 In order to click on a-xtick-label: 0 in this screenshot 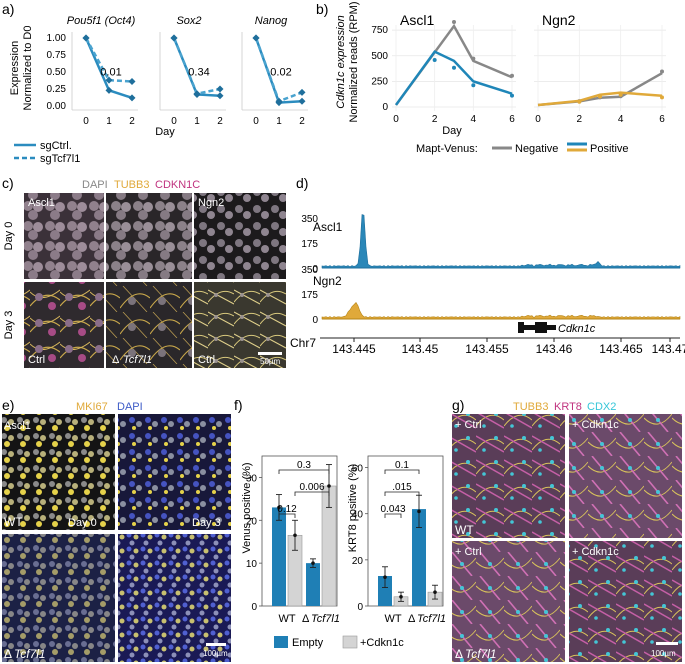, I will do `click(174, 121)`.